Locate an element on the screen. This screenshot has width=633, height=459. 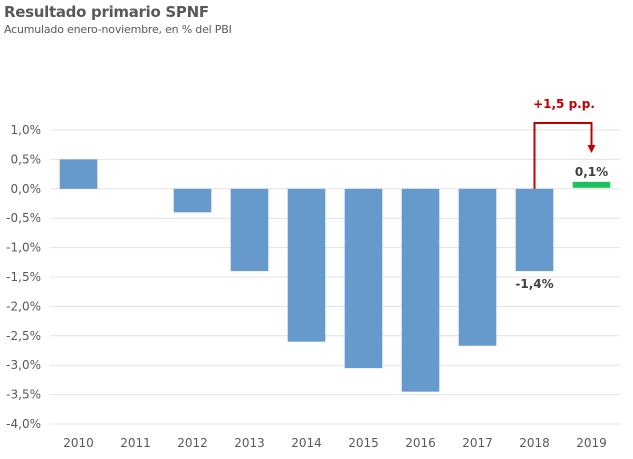
y-tick-label: -2,0% is located at coordinates (23, 306).